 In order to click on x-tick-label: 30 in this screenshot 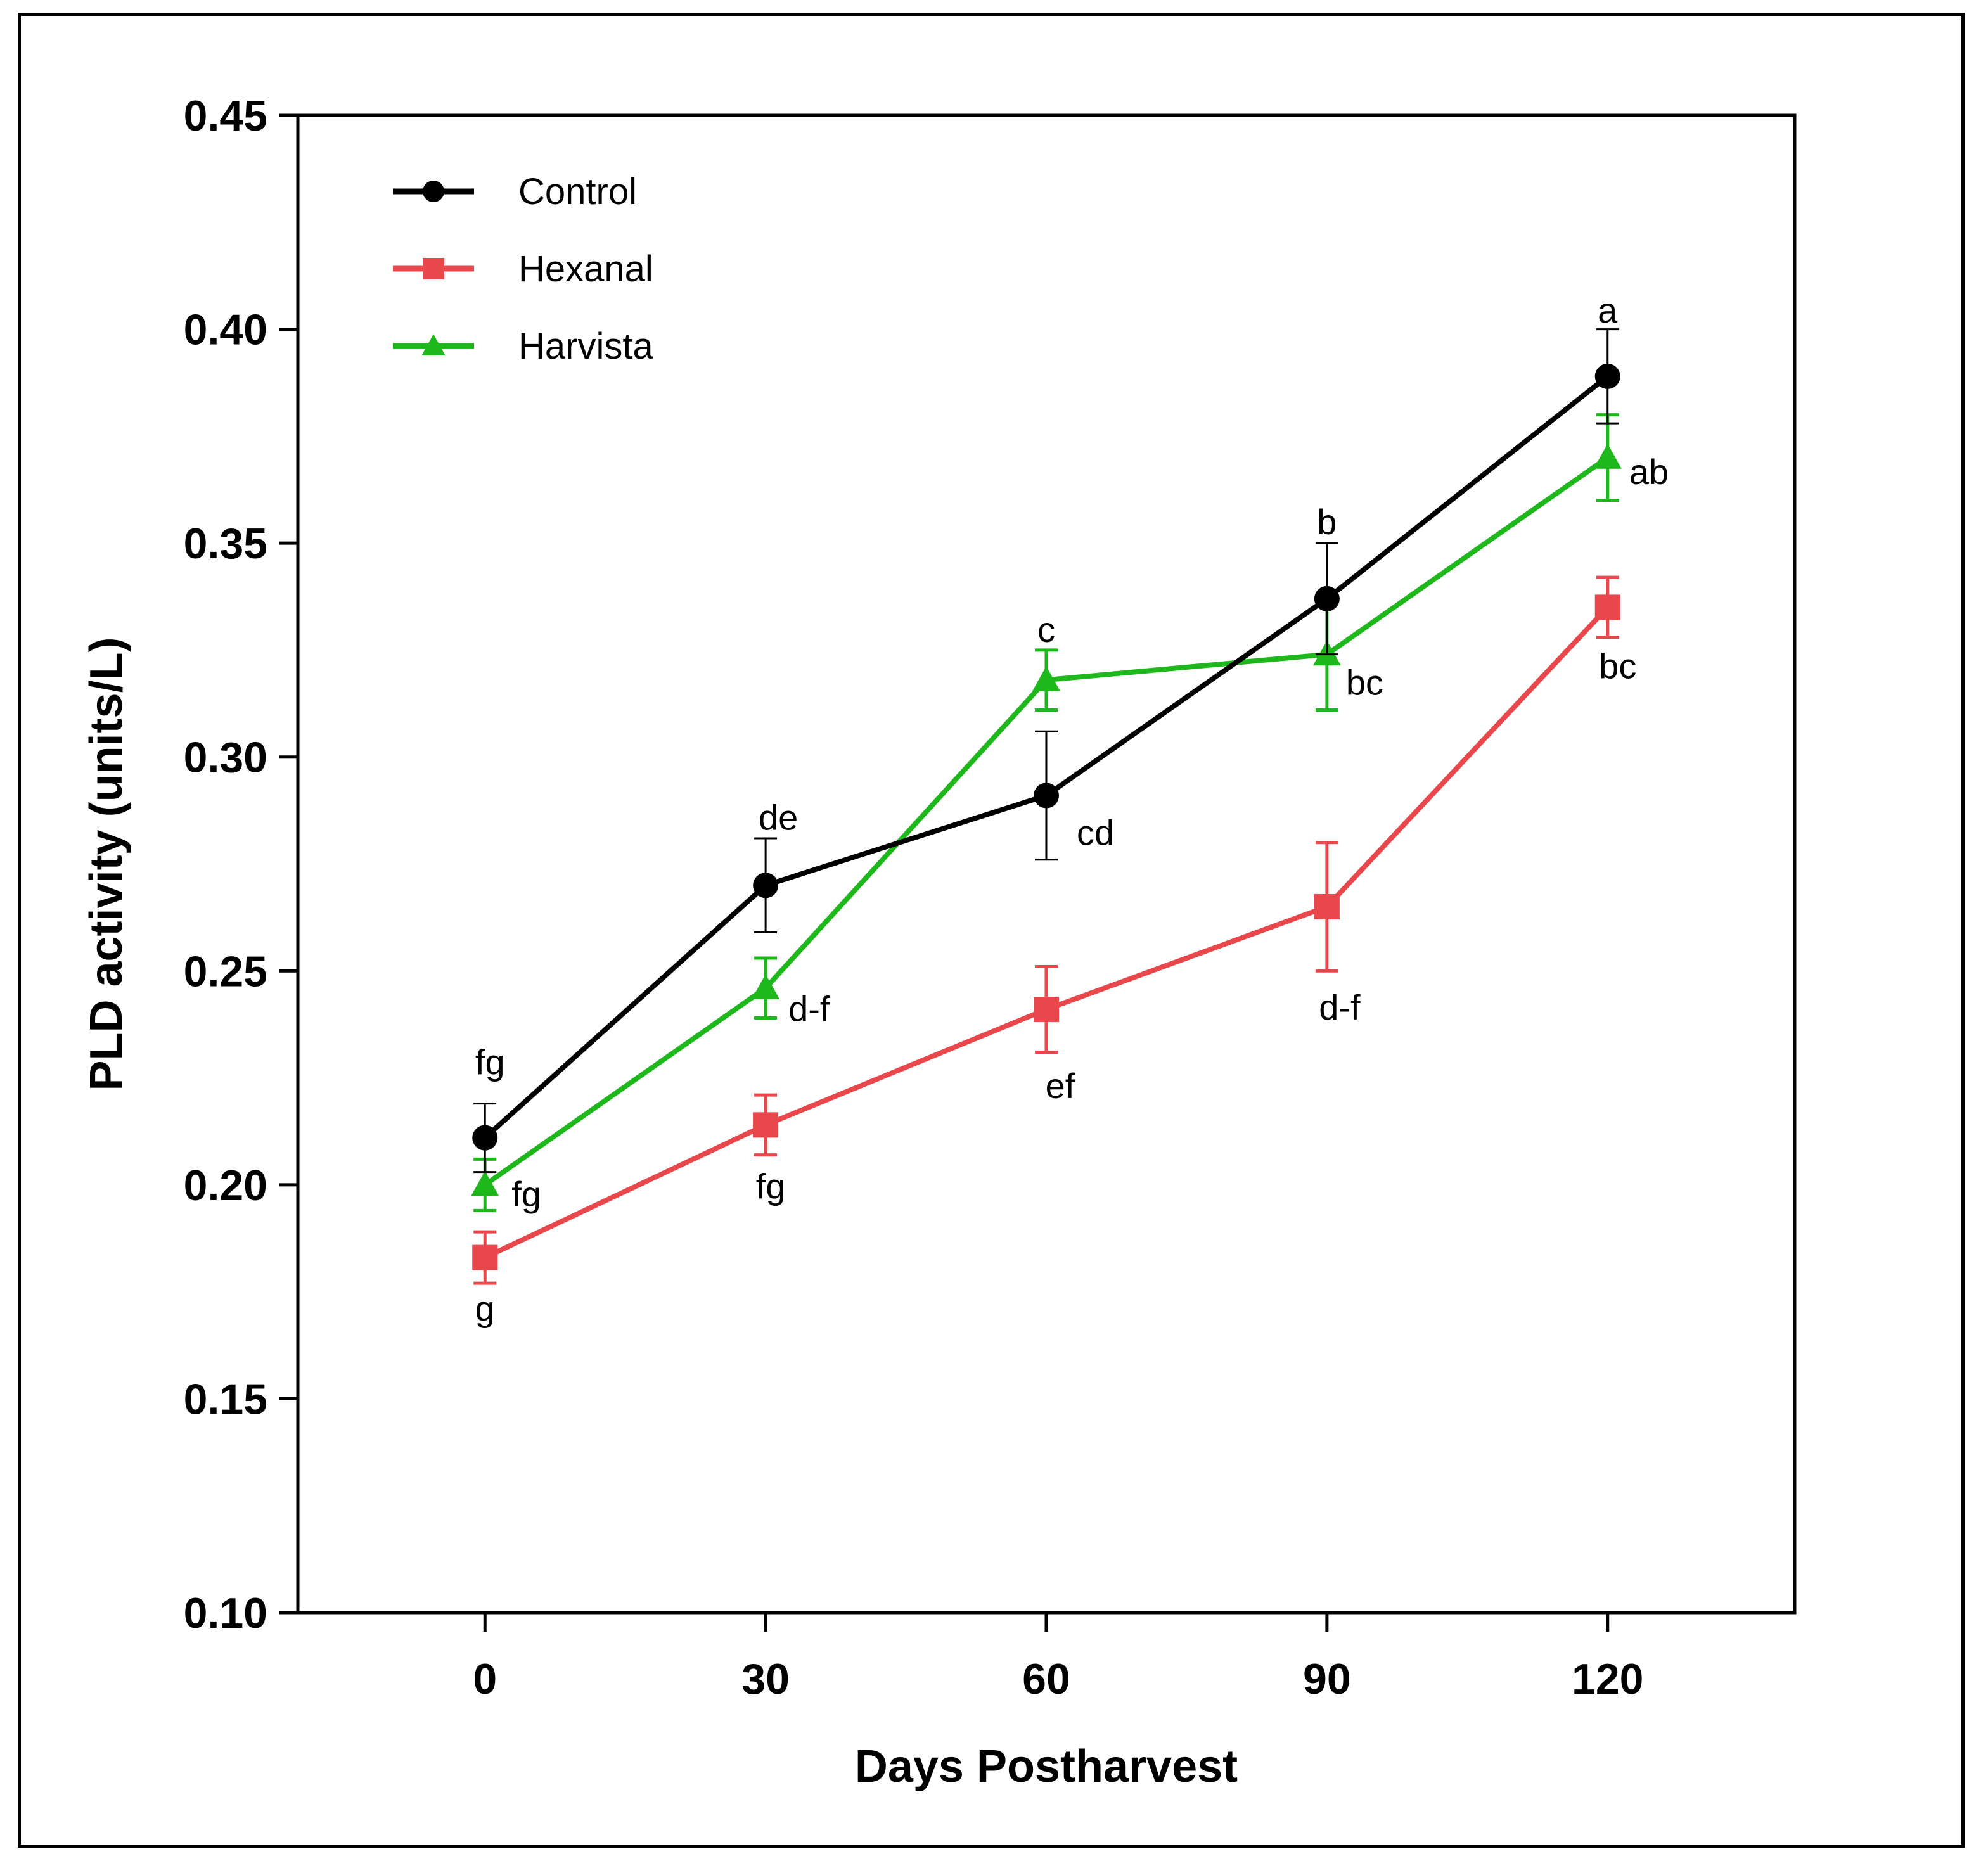, I will do `click(766, 1679)`.